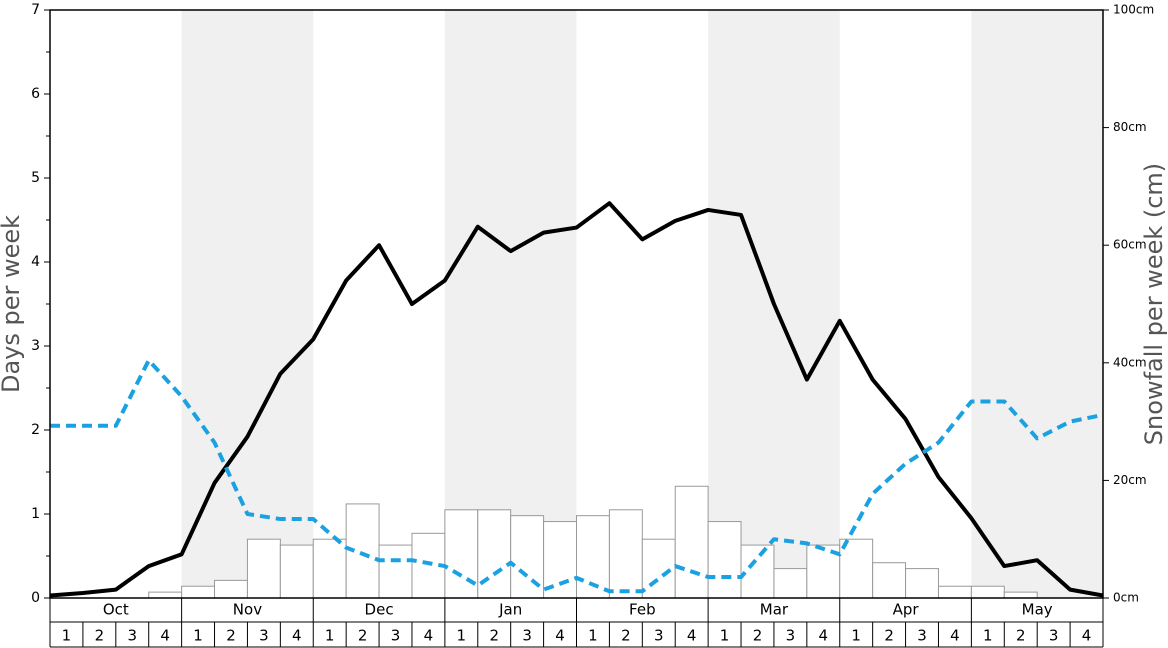  I want to click on y-tick-label: 0, so click(35, 598).